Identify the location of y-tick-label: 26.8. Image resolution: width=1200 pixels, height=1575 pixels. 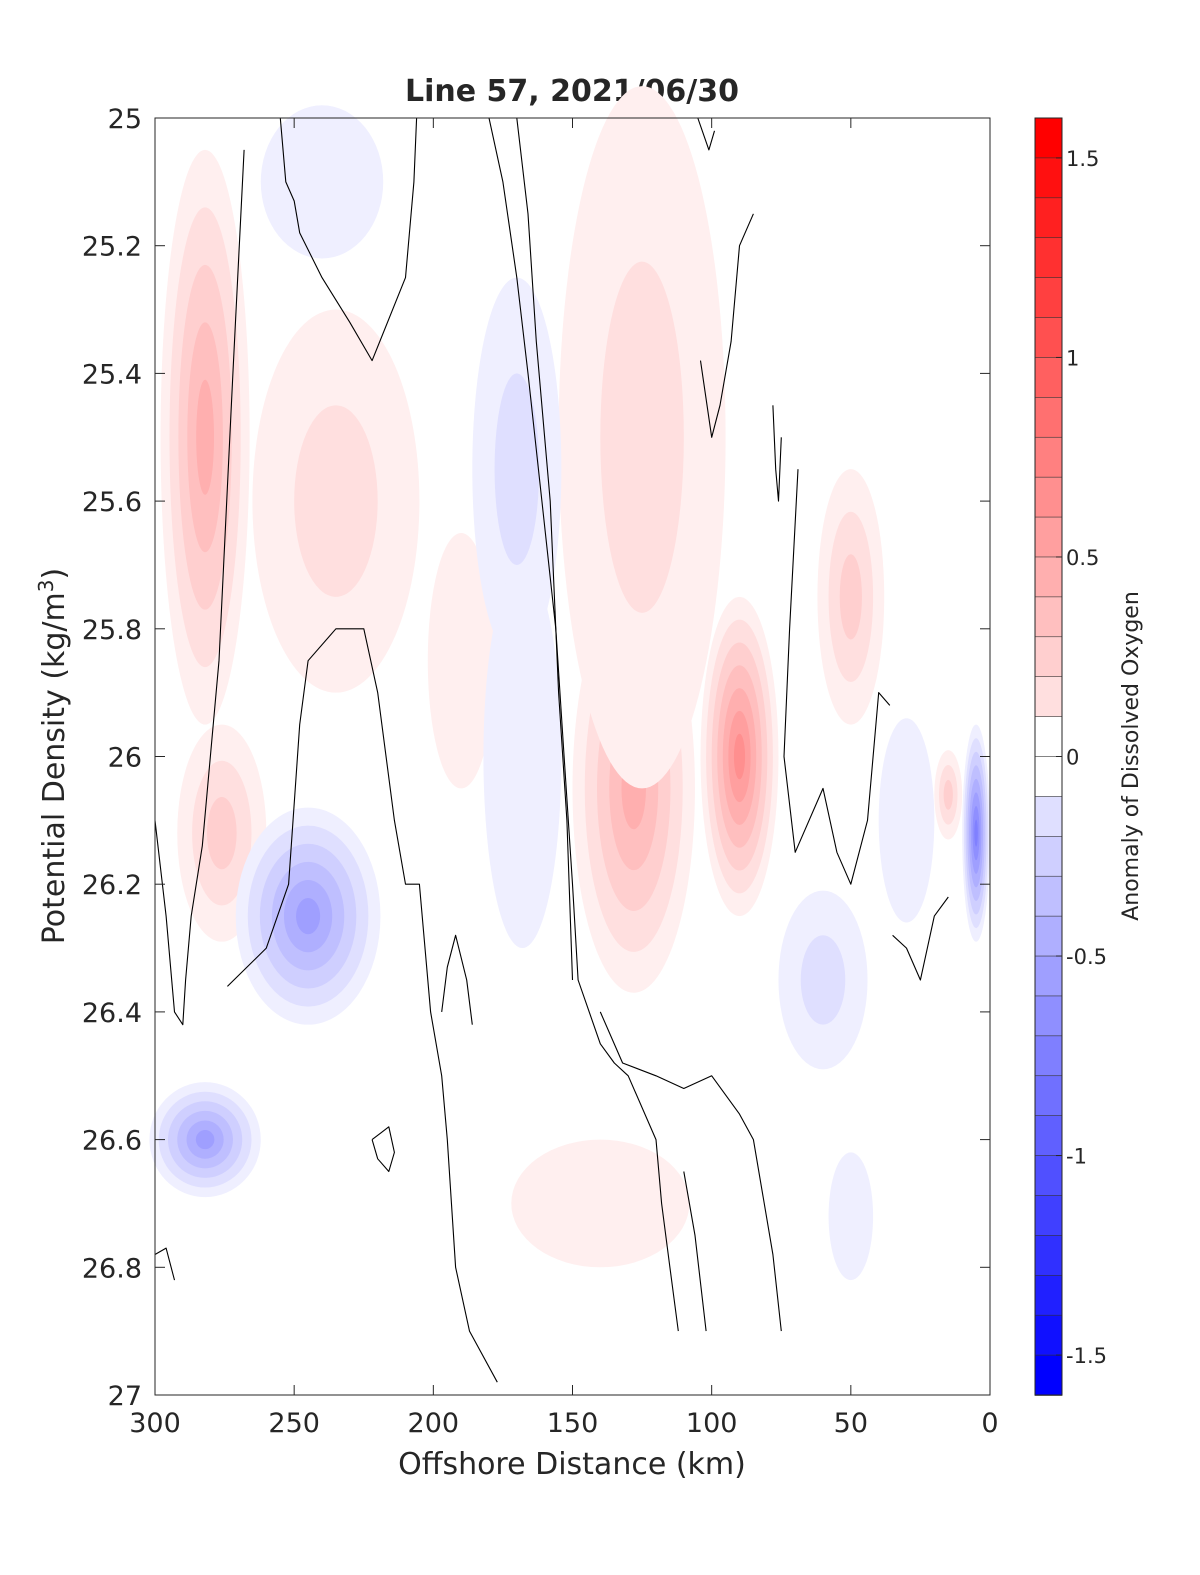
(112, 1268).